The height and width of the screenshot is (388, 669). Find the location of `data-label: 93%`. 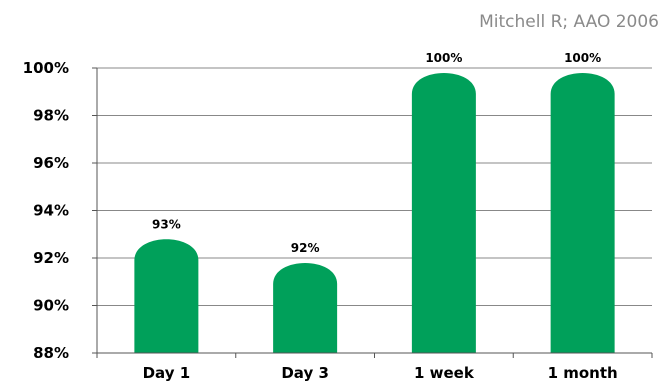

data-label: 93% is located at coordinates (166, 224).